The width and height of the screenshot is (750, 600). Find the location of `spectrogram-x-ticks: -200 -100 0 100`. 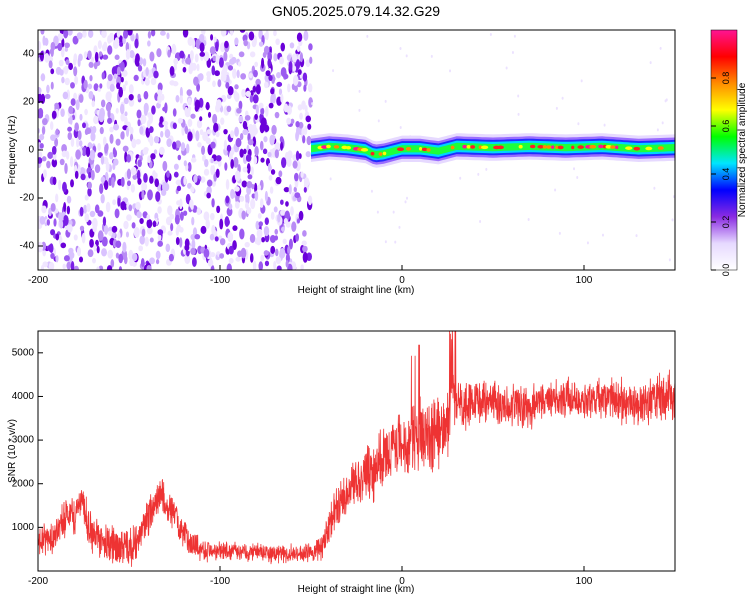

spectrogram-x-ticks: -200 -100 0 100 is located at coordinates (310, 275).